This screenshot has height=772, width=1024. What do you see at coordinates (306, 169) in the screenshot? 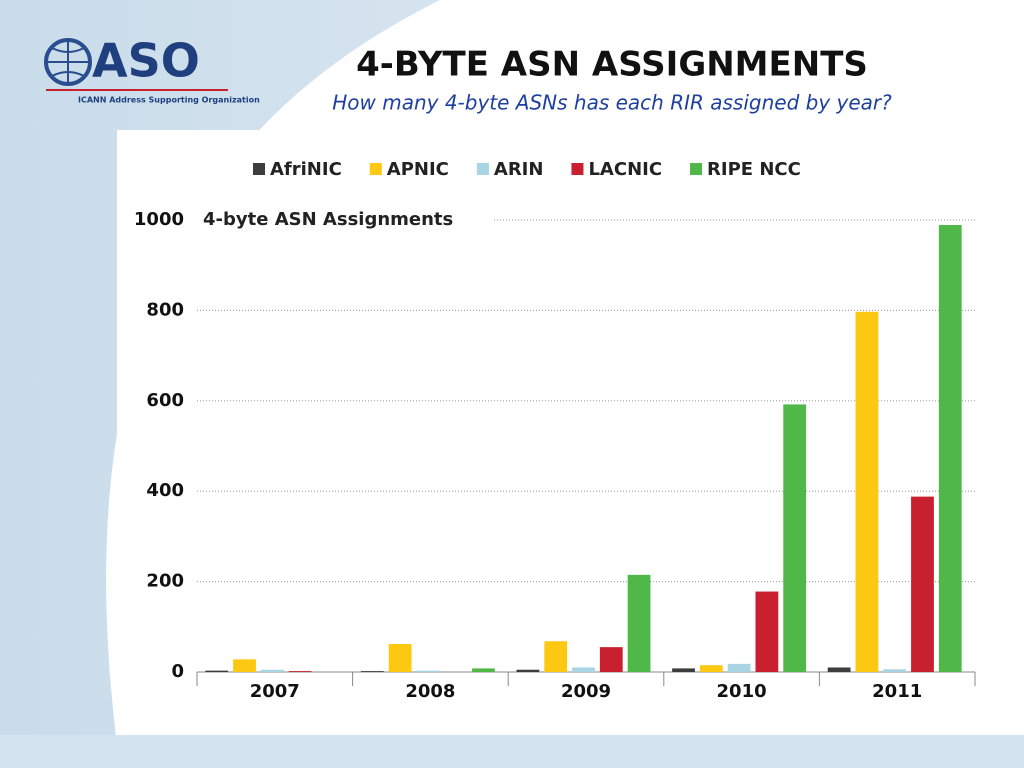
I see `legend-label: AfriNIC` at bounding box center [306, 169].